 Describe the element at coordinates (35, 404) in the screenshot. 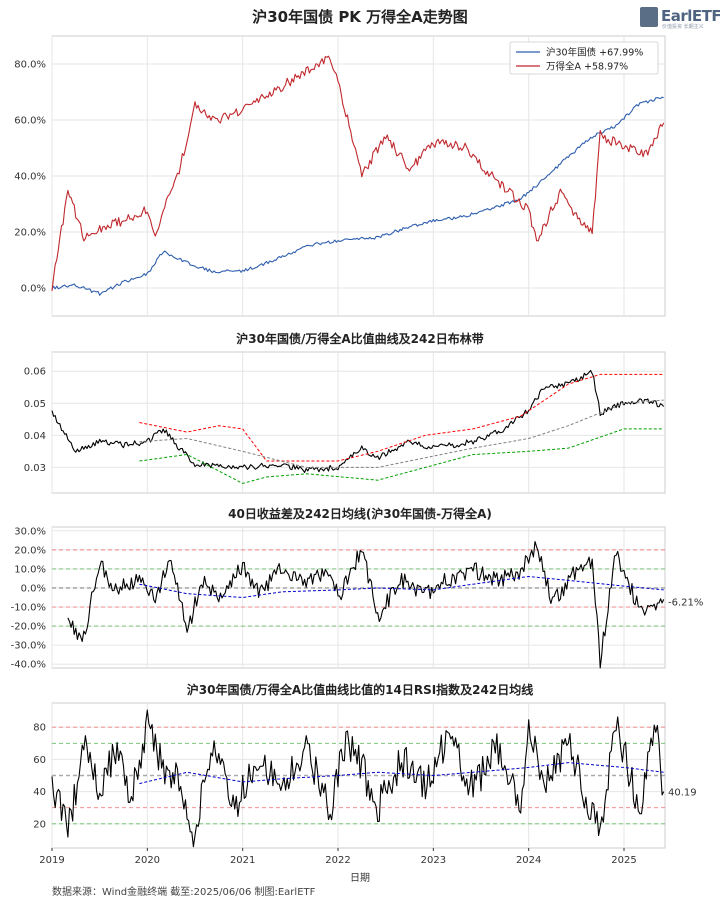

I see `y-tick-label: 0.05` at that location.